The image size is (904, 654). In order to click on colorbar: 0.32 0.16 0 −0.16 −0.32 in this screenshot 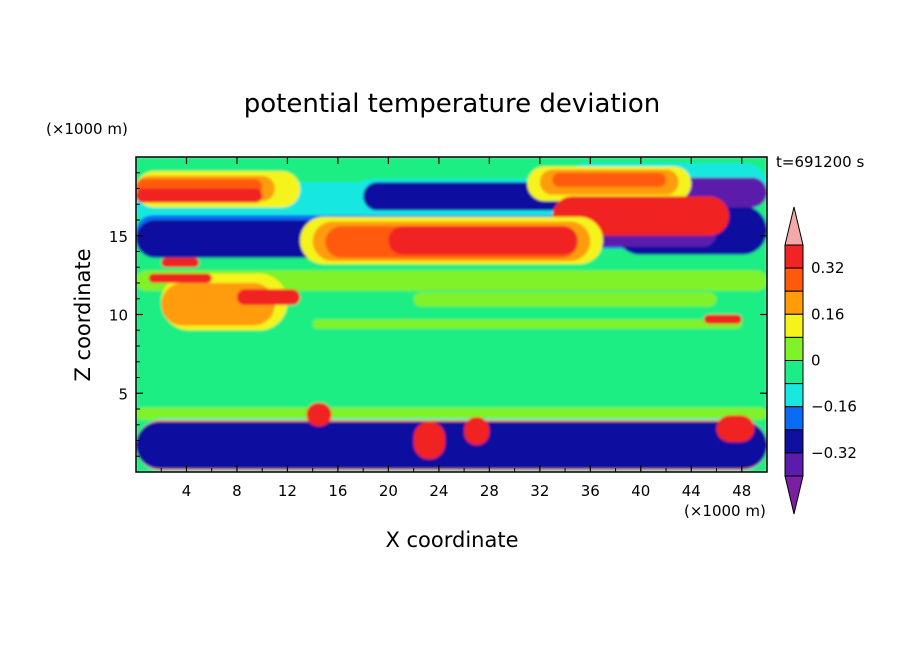, I will do `click(820, 360)`.